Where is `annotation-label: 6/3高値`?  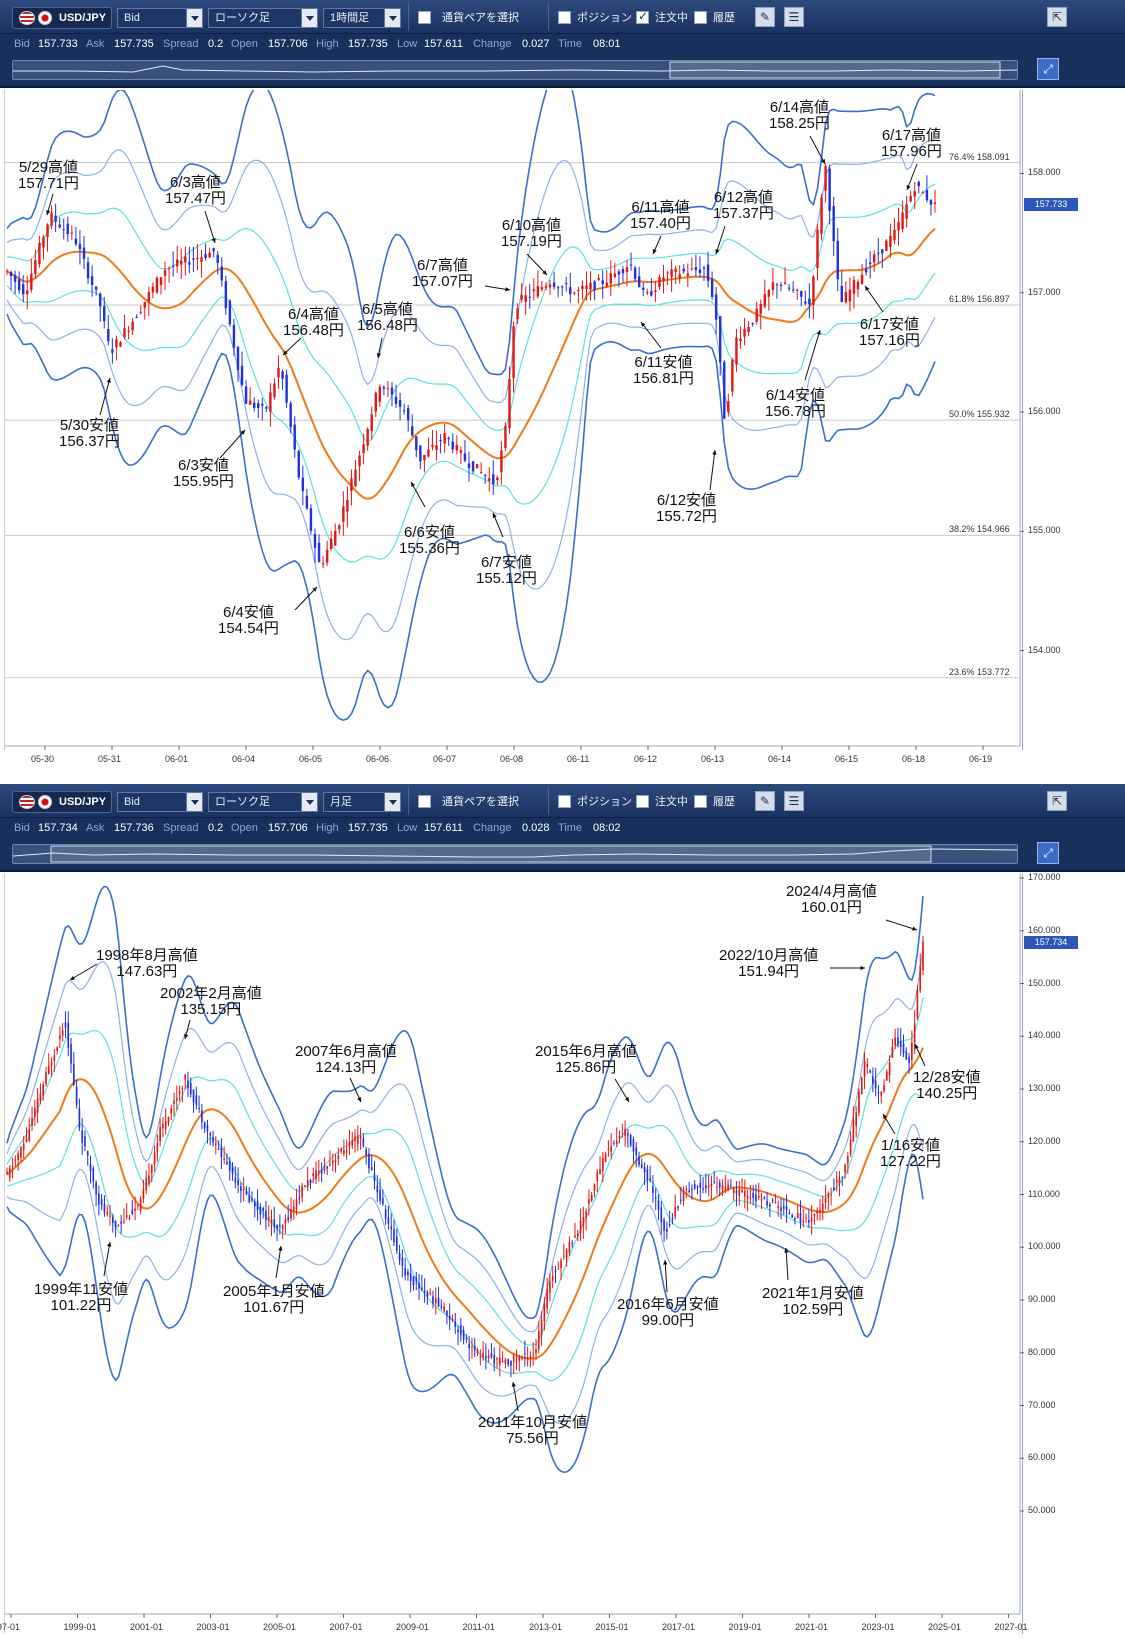
annotation-label: 6/3高値 is located at coordinates (195, 182).